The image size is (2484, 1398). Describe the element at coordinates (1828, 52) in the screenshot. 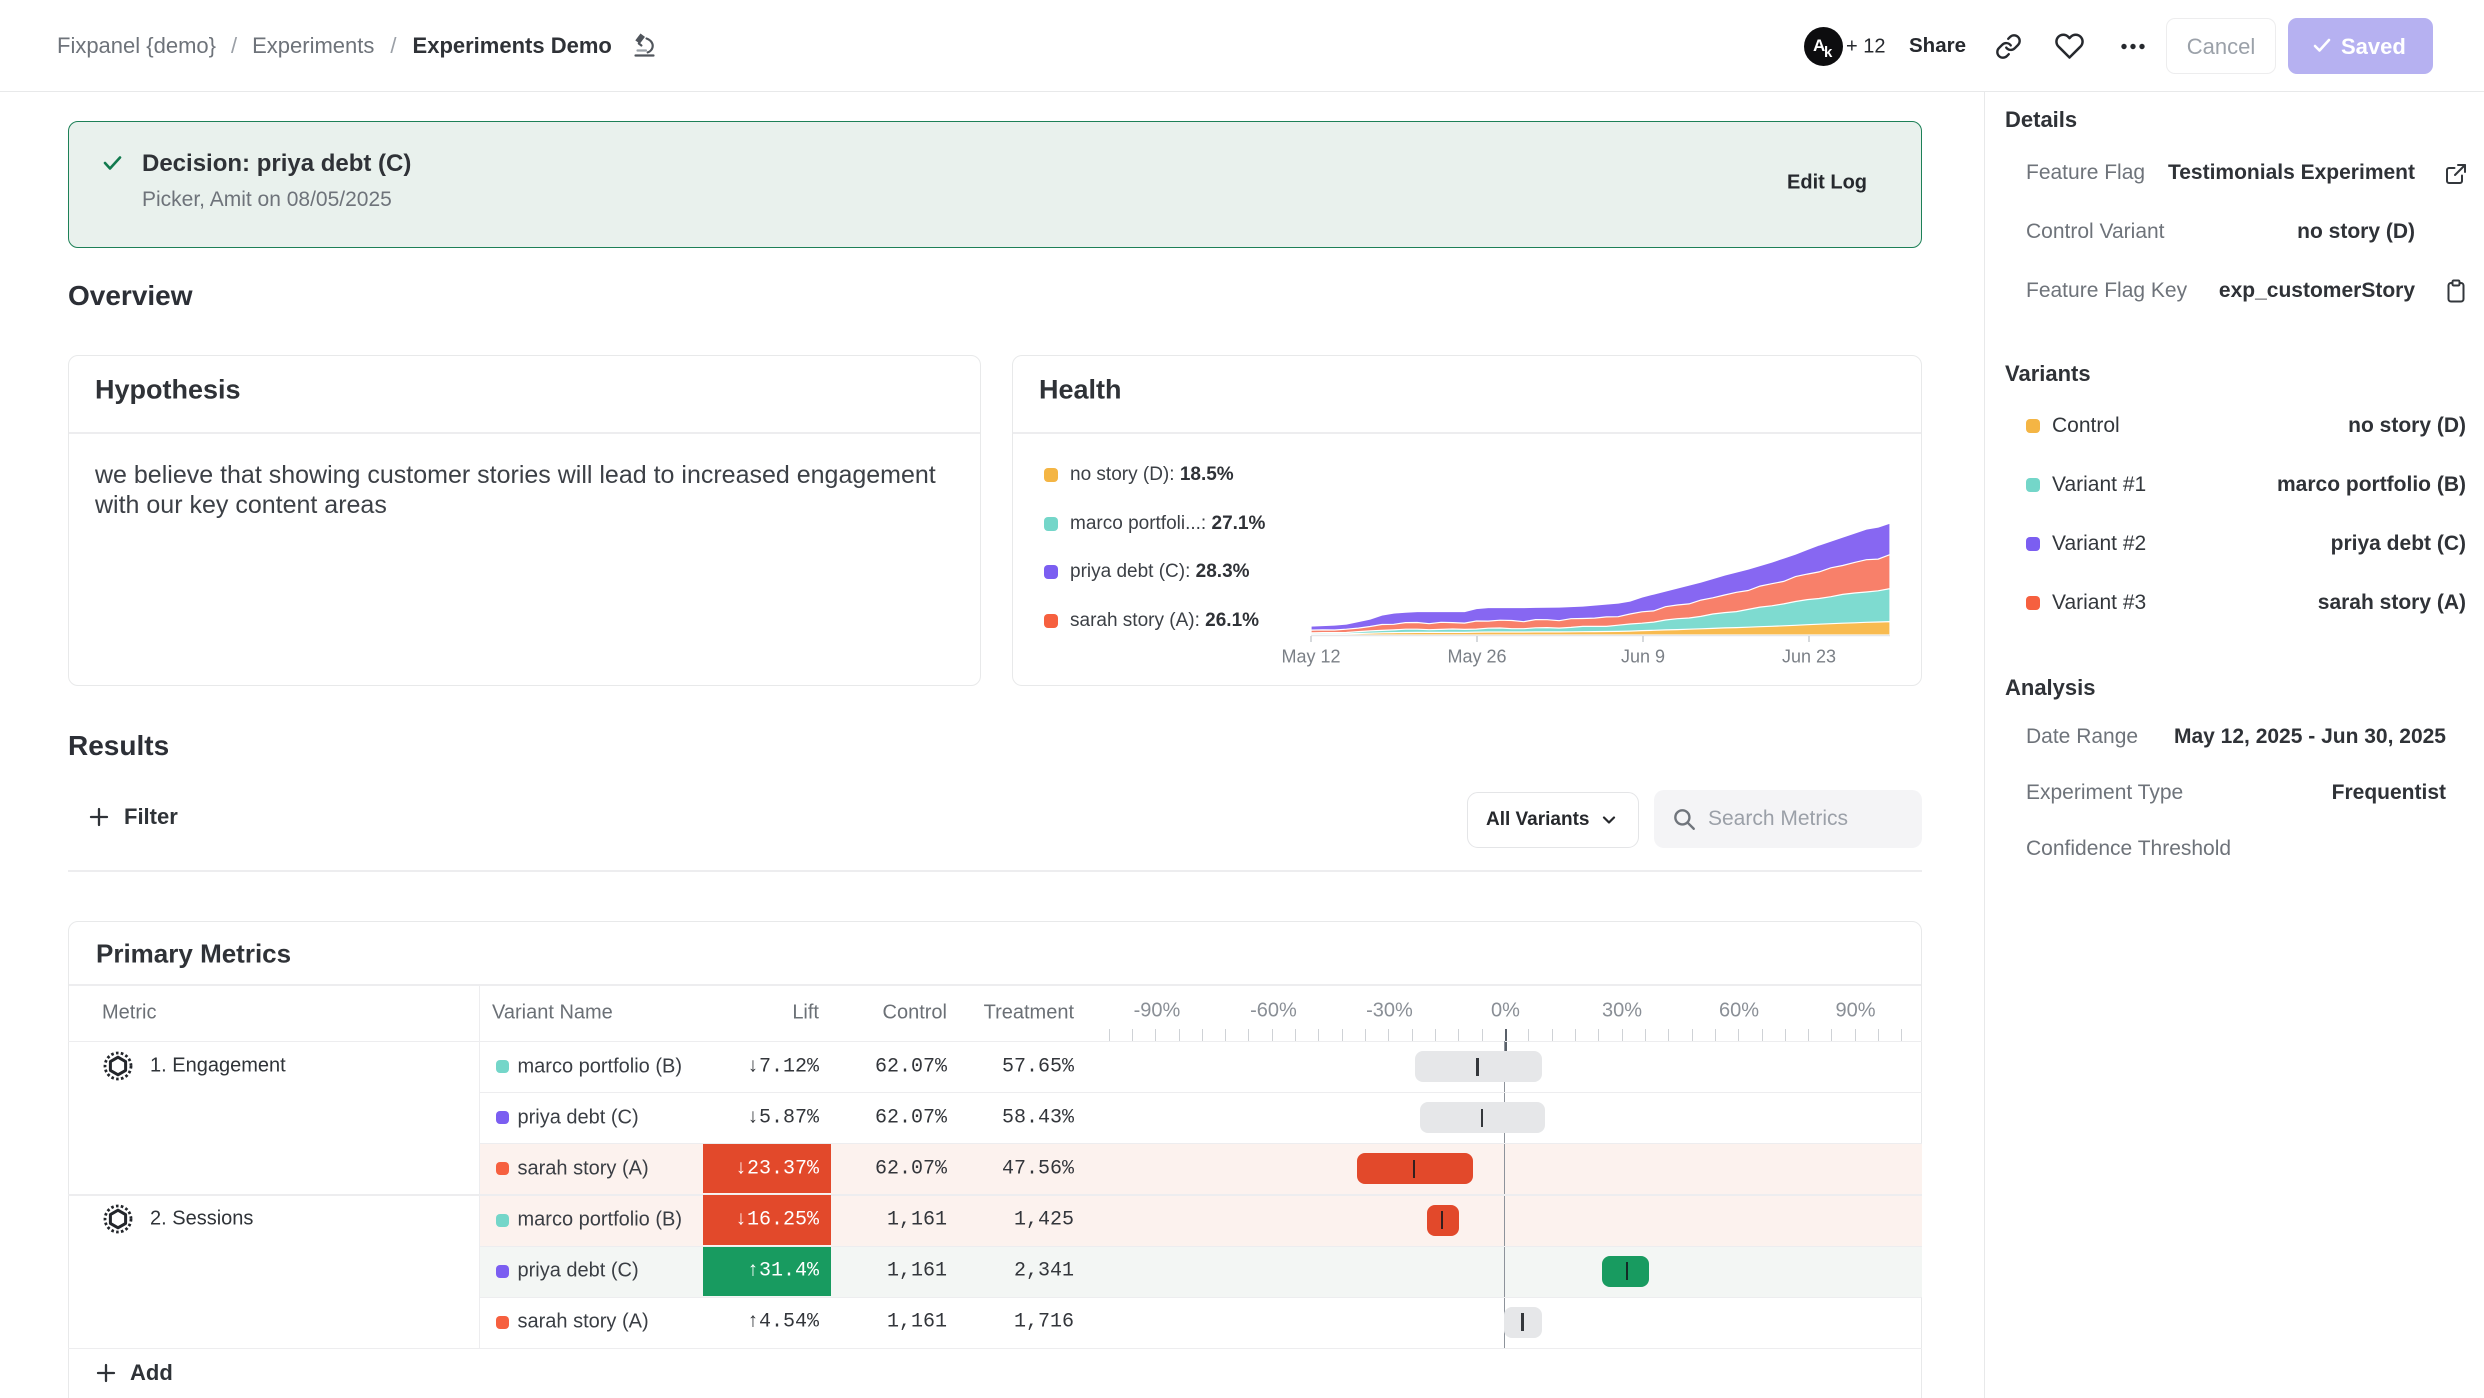

I see `svg-text: k` at that location.